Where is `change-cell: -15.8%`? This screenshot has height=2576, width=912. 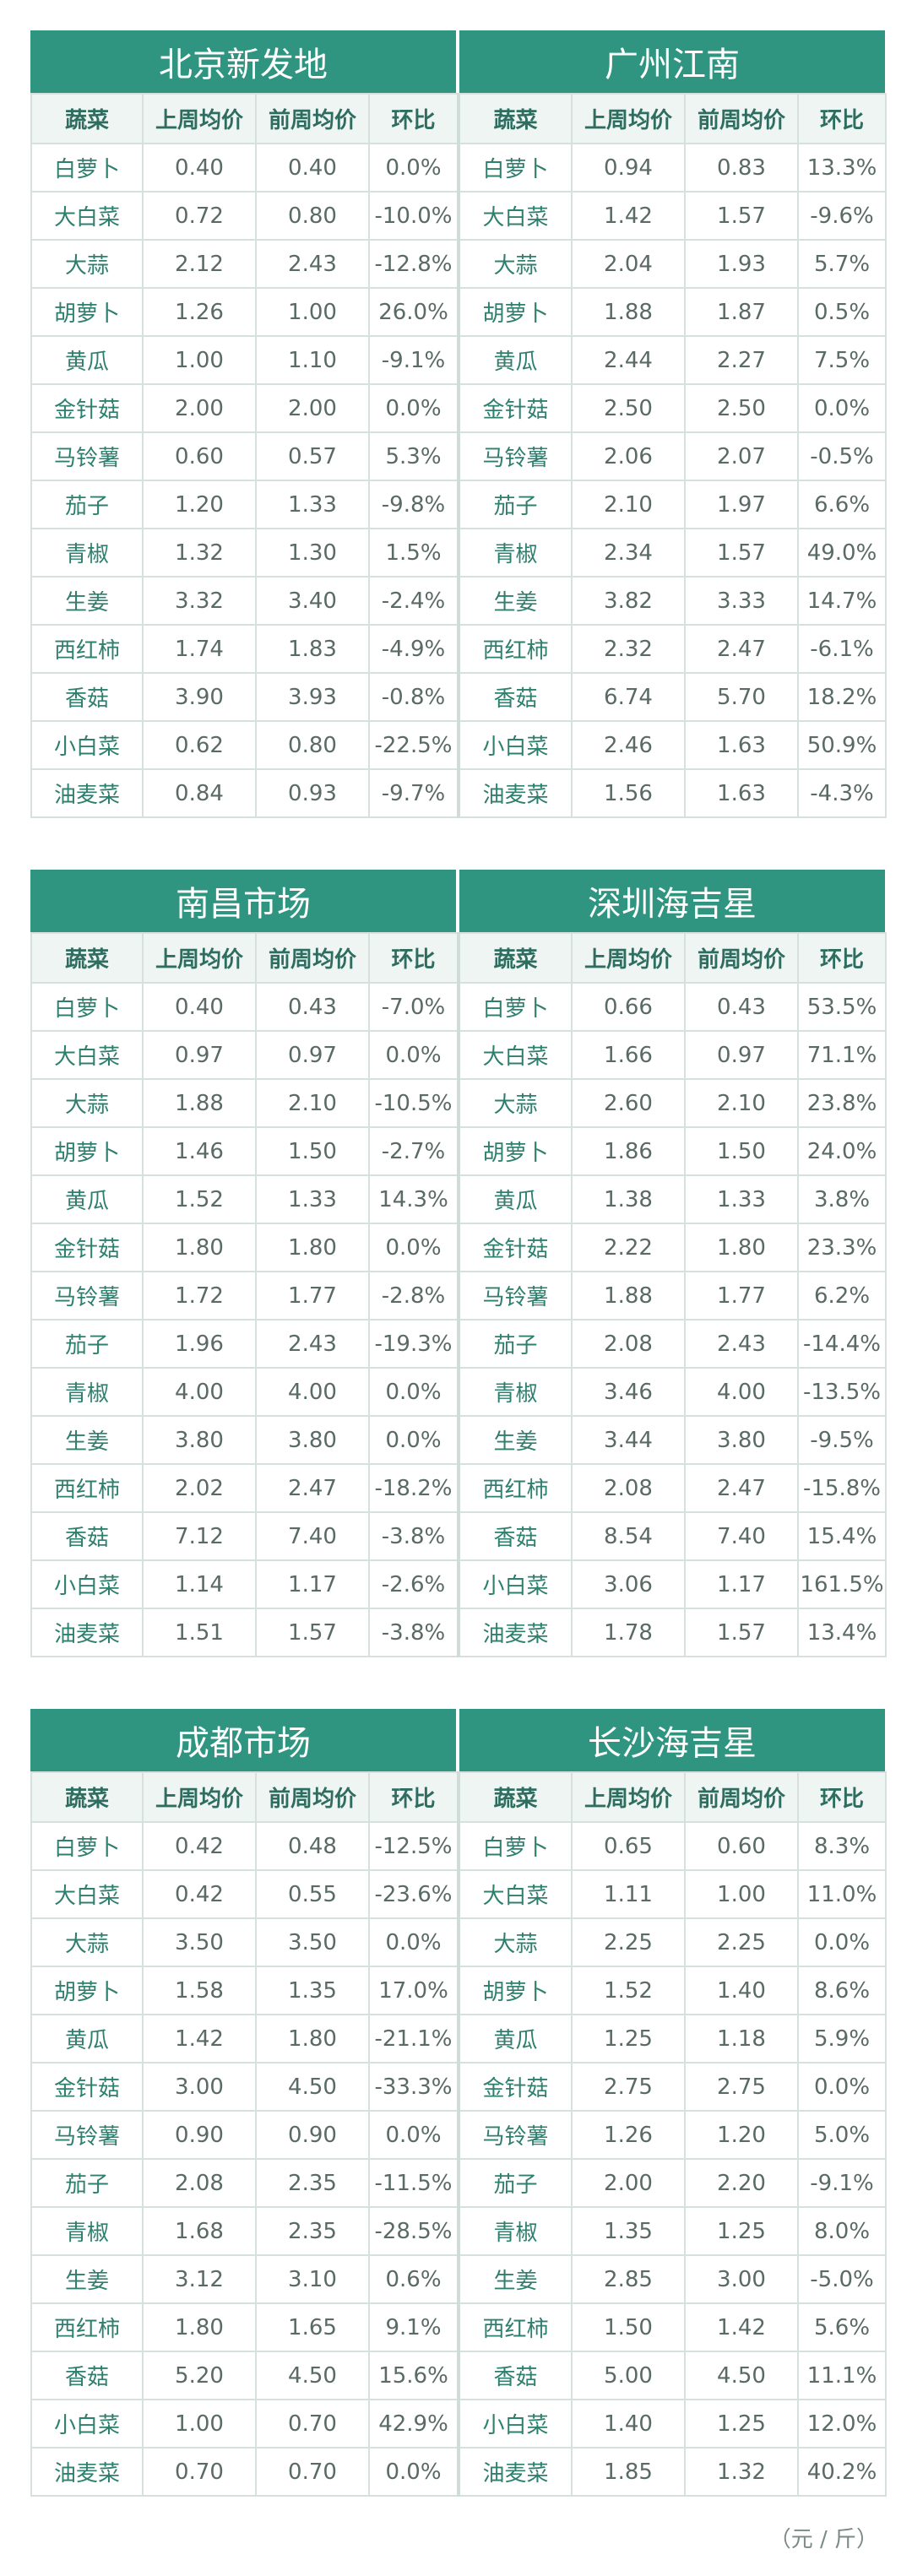 change-cell: -15.8% is located at coordinates (842, 1488).